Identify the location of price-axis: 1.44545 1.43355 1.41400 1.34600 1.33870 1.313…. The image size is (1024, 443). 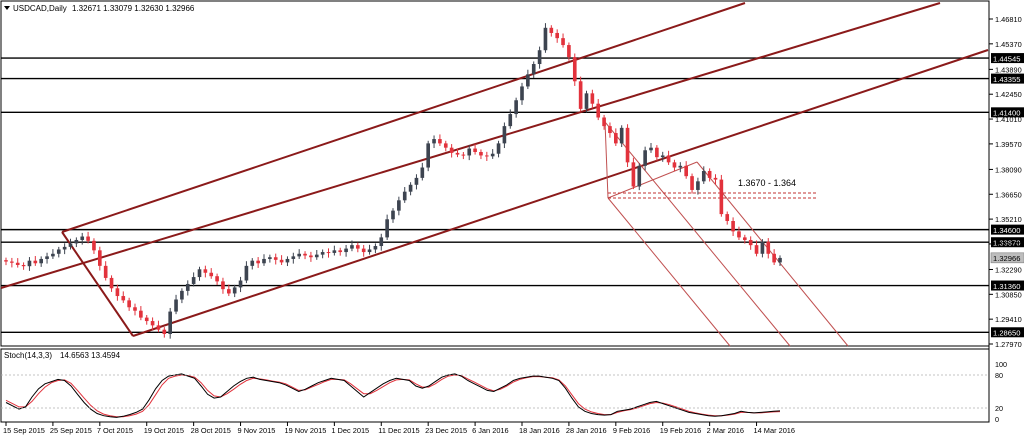
(1006, 182).